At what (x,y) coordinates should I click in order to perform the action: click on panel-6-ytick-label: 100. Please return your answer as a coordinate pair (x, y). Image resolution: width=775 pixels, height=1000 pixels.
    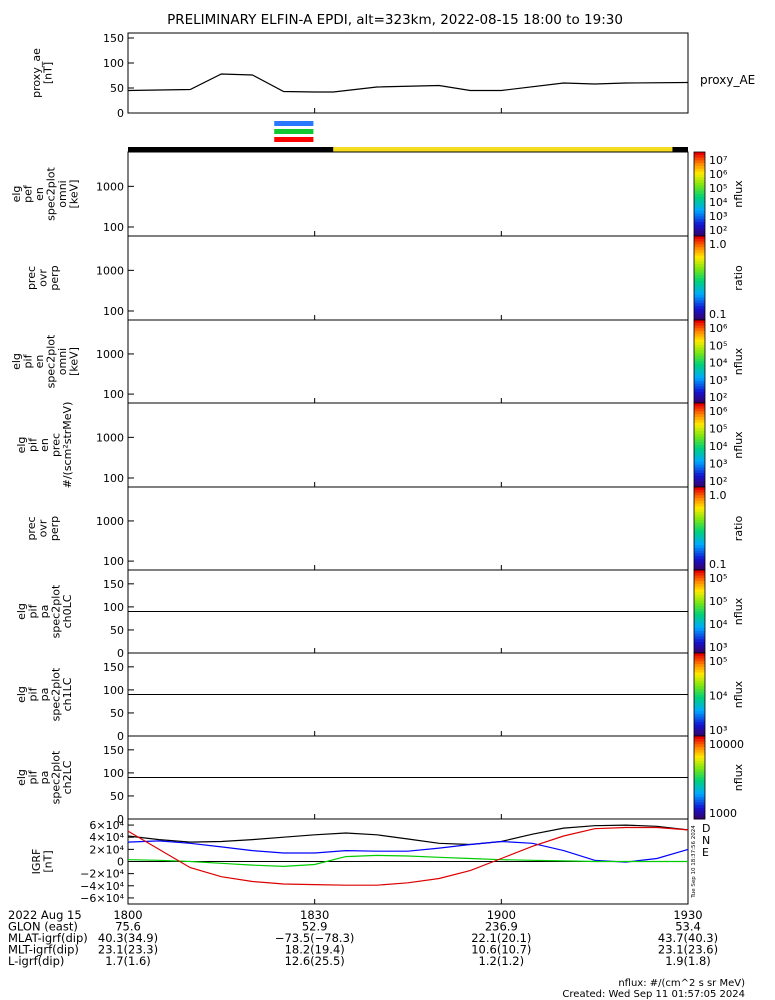
    Looking at the image, I should click on (113, 561).